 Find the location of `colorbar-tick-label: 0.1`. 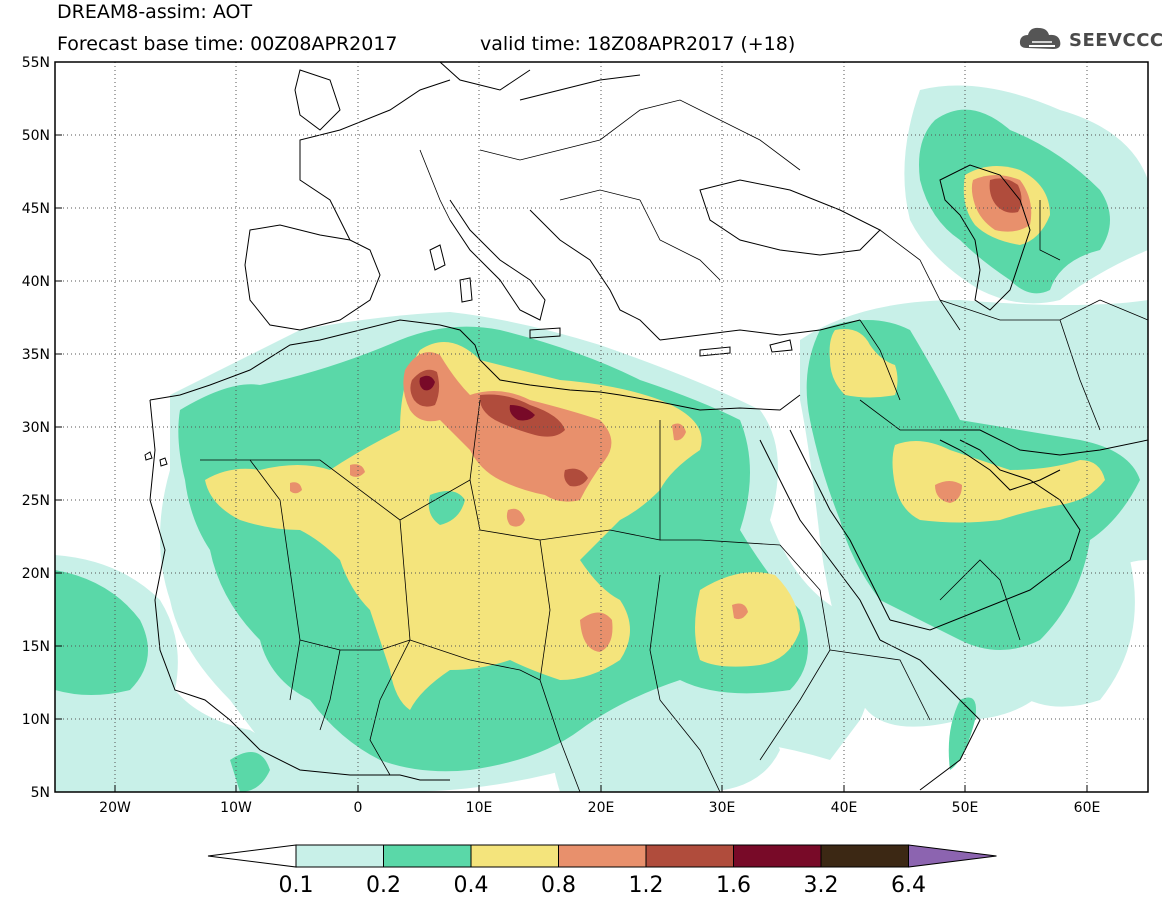

colorbar-tick-label: 0.1 is located at coordinates (296, 885).